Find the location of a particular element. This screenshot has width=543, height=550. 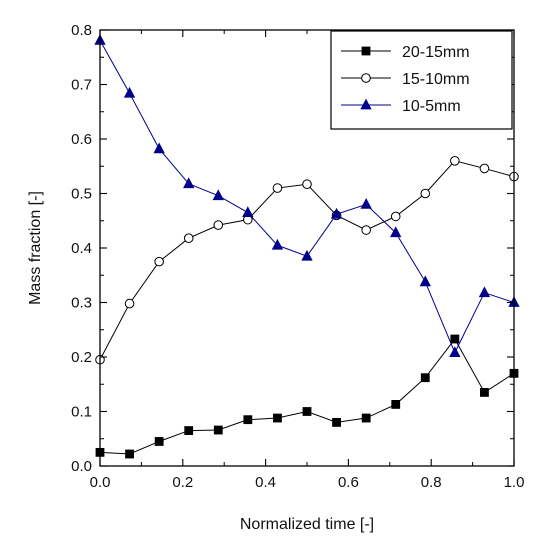

y-tick-label: 0.7 is located at coordinates (81, 85).